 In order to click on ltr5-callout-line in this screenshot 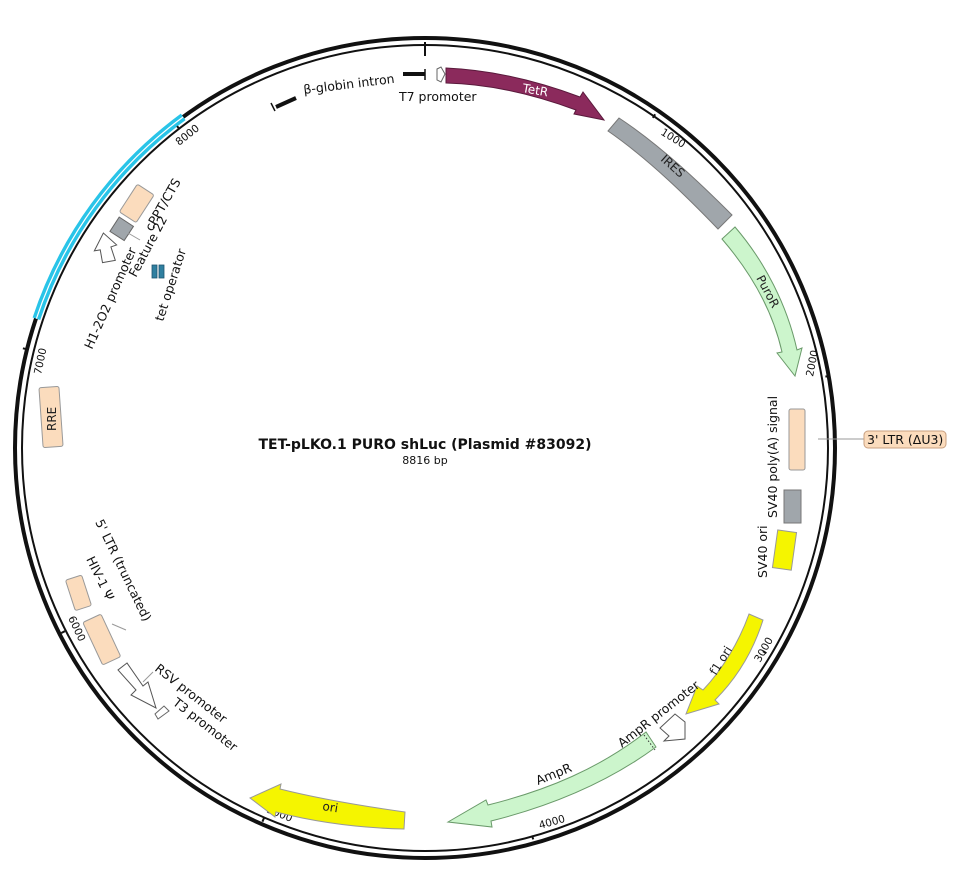, I will do `click(119, 627)`.